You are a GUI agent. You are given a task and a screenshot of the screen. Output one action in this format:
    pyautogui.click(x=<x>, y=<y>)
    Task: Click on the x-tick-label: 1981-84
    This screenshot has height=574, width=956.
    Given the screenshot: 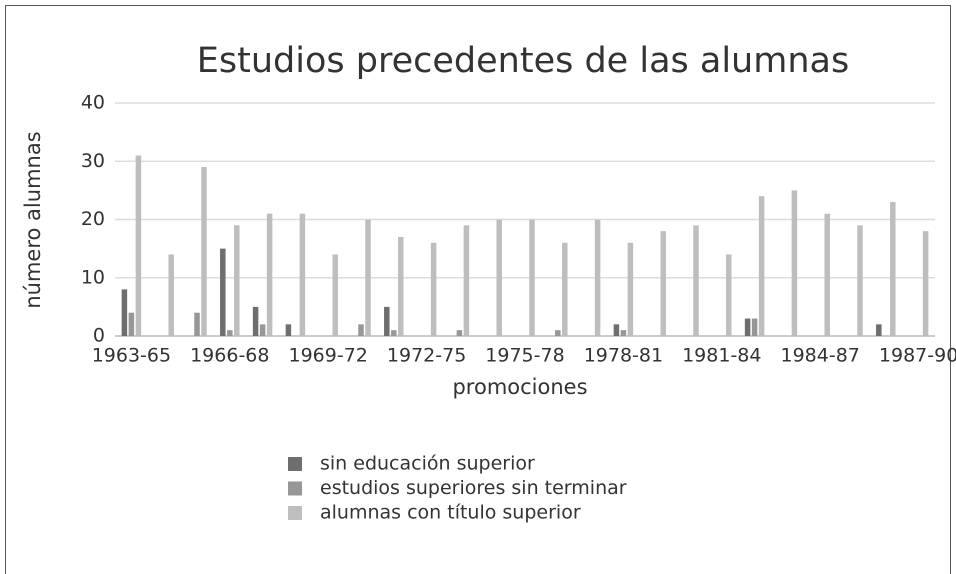 What is the action you would take?
    pyautogui.click(x=721, y=356)
    